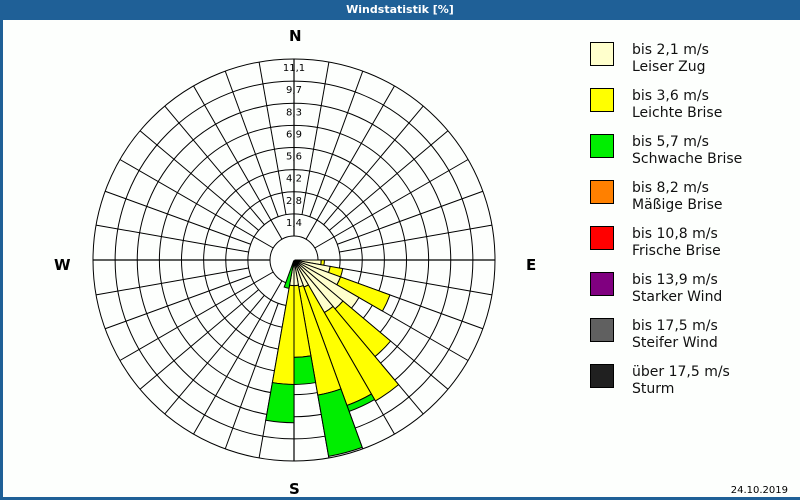  Describe the element at coordinates (677, 297) in the screenshot. I see `legend-name: Starker Wind` at that location.